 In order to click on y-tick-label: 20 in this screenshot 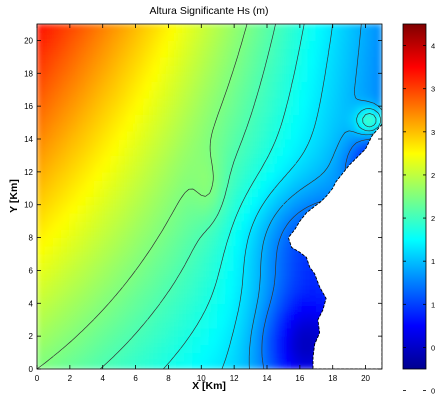, I will do `click(28, 40)`.